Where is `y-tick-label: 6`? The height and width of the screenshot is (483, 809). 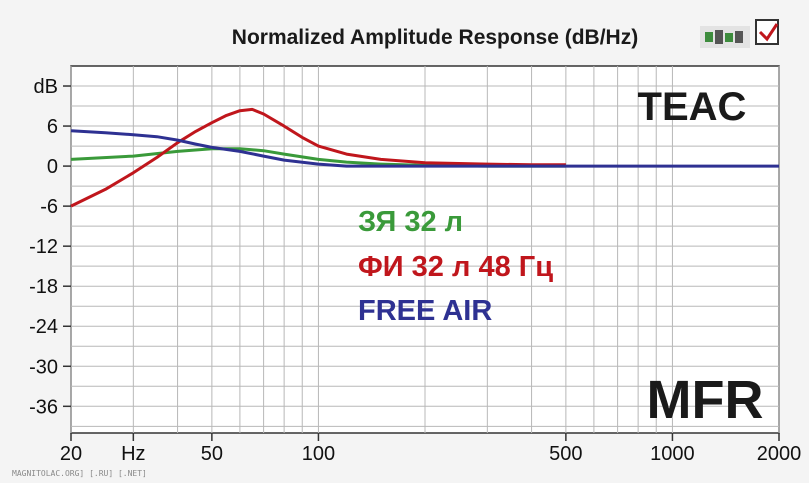 y-tick-label: 6 is located at coordinates (52, 127).